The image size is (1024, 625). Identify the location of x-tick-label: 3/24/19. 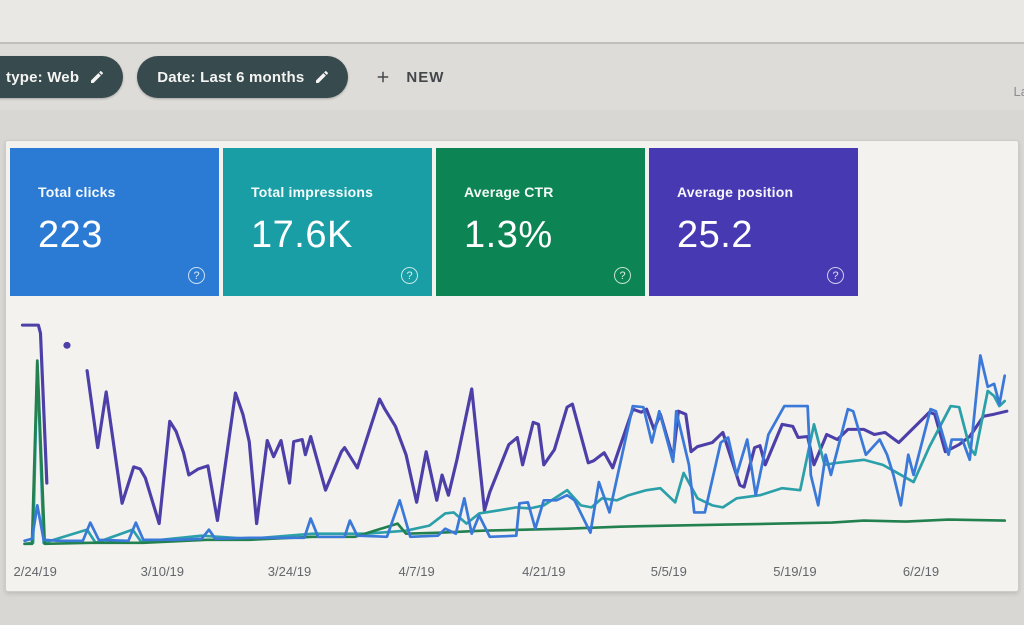
(289, 571).